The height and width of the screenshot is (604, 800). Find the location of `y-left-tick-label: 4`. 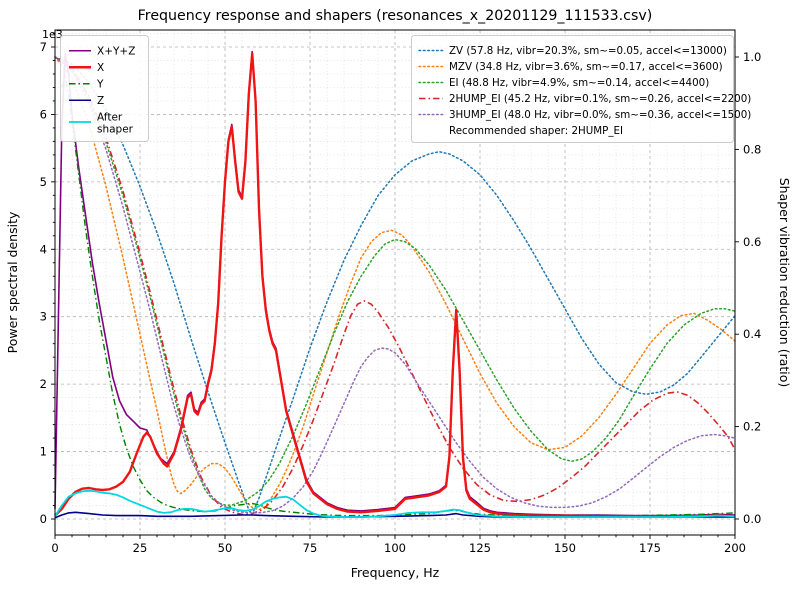

y-left-tick-label: 4 is located at coordinates (43, 249).